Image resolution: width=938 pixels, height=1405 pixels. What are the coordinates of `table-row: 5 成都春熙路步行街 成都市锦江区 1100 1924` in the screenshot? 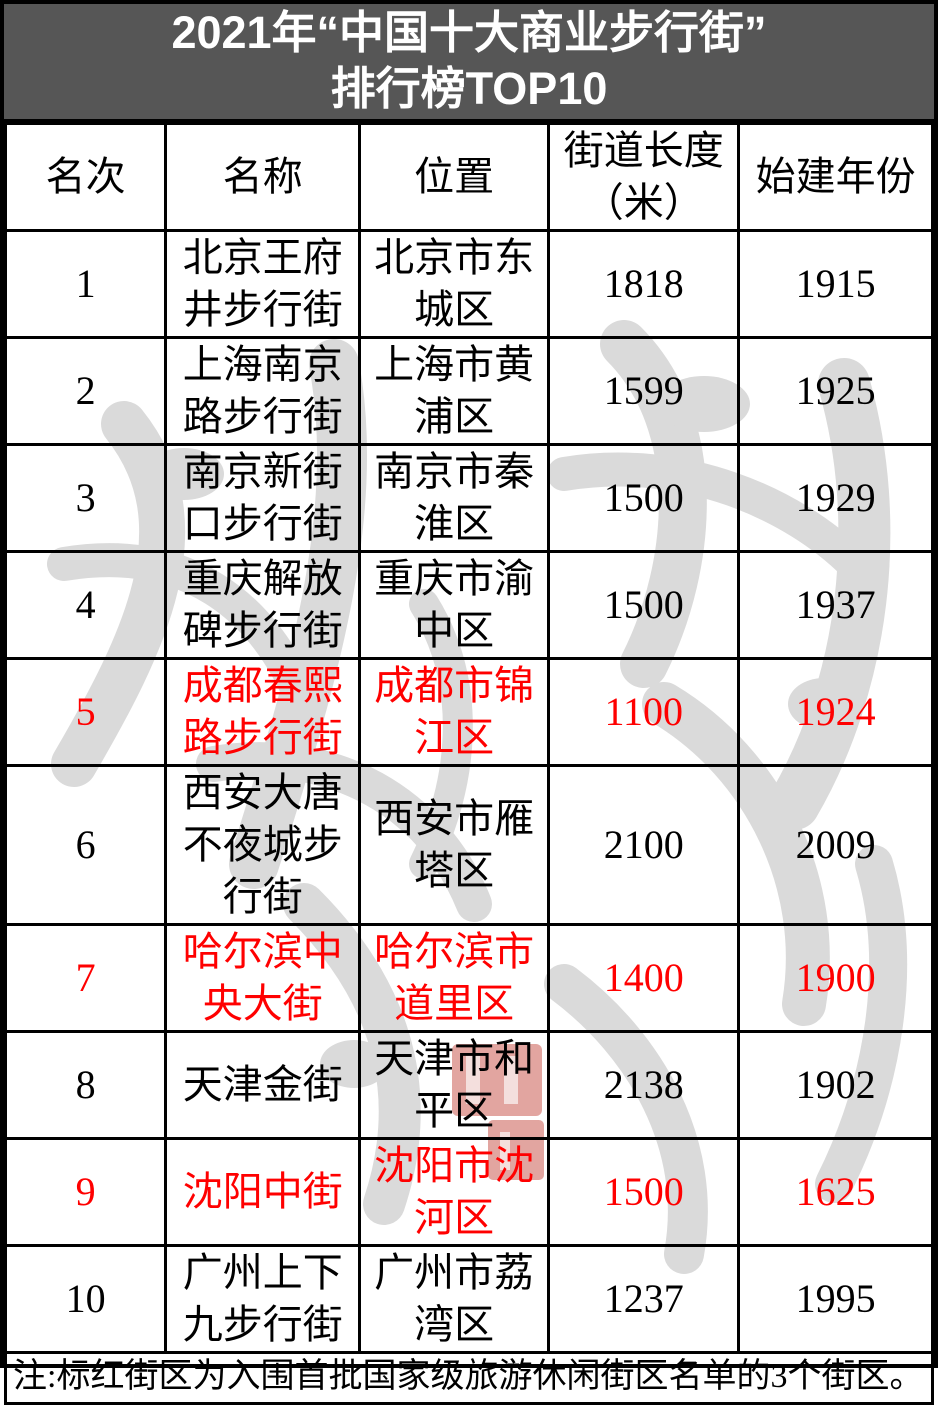 It's located at (468, 712).